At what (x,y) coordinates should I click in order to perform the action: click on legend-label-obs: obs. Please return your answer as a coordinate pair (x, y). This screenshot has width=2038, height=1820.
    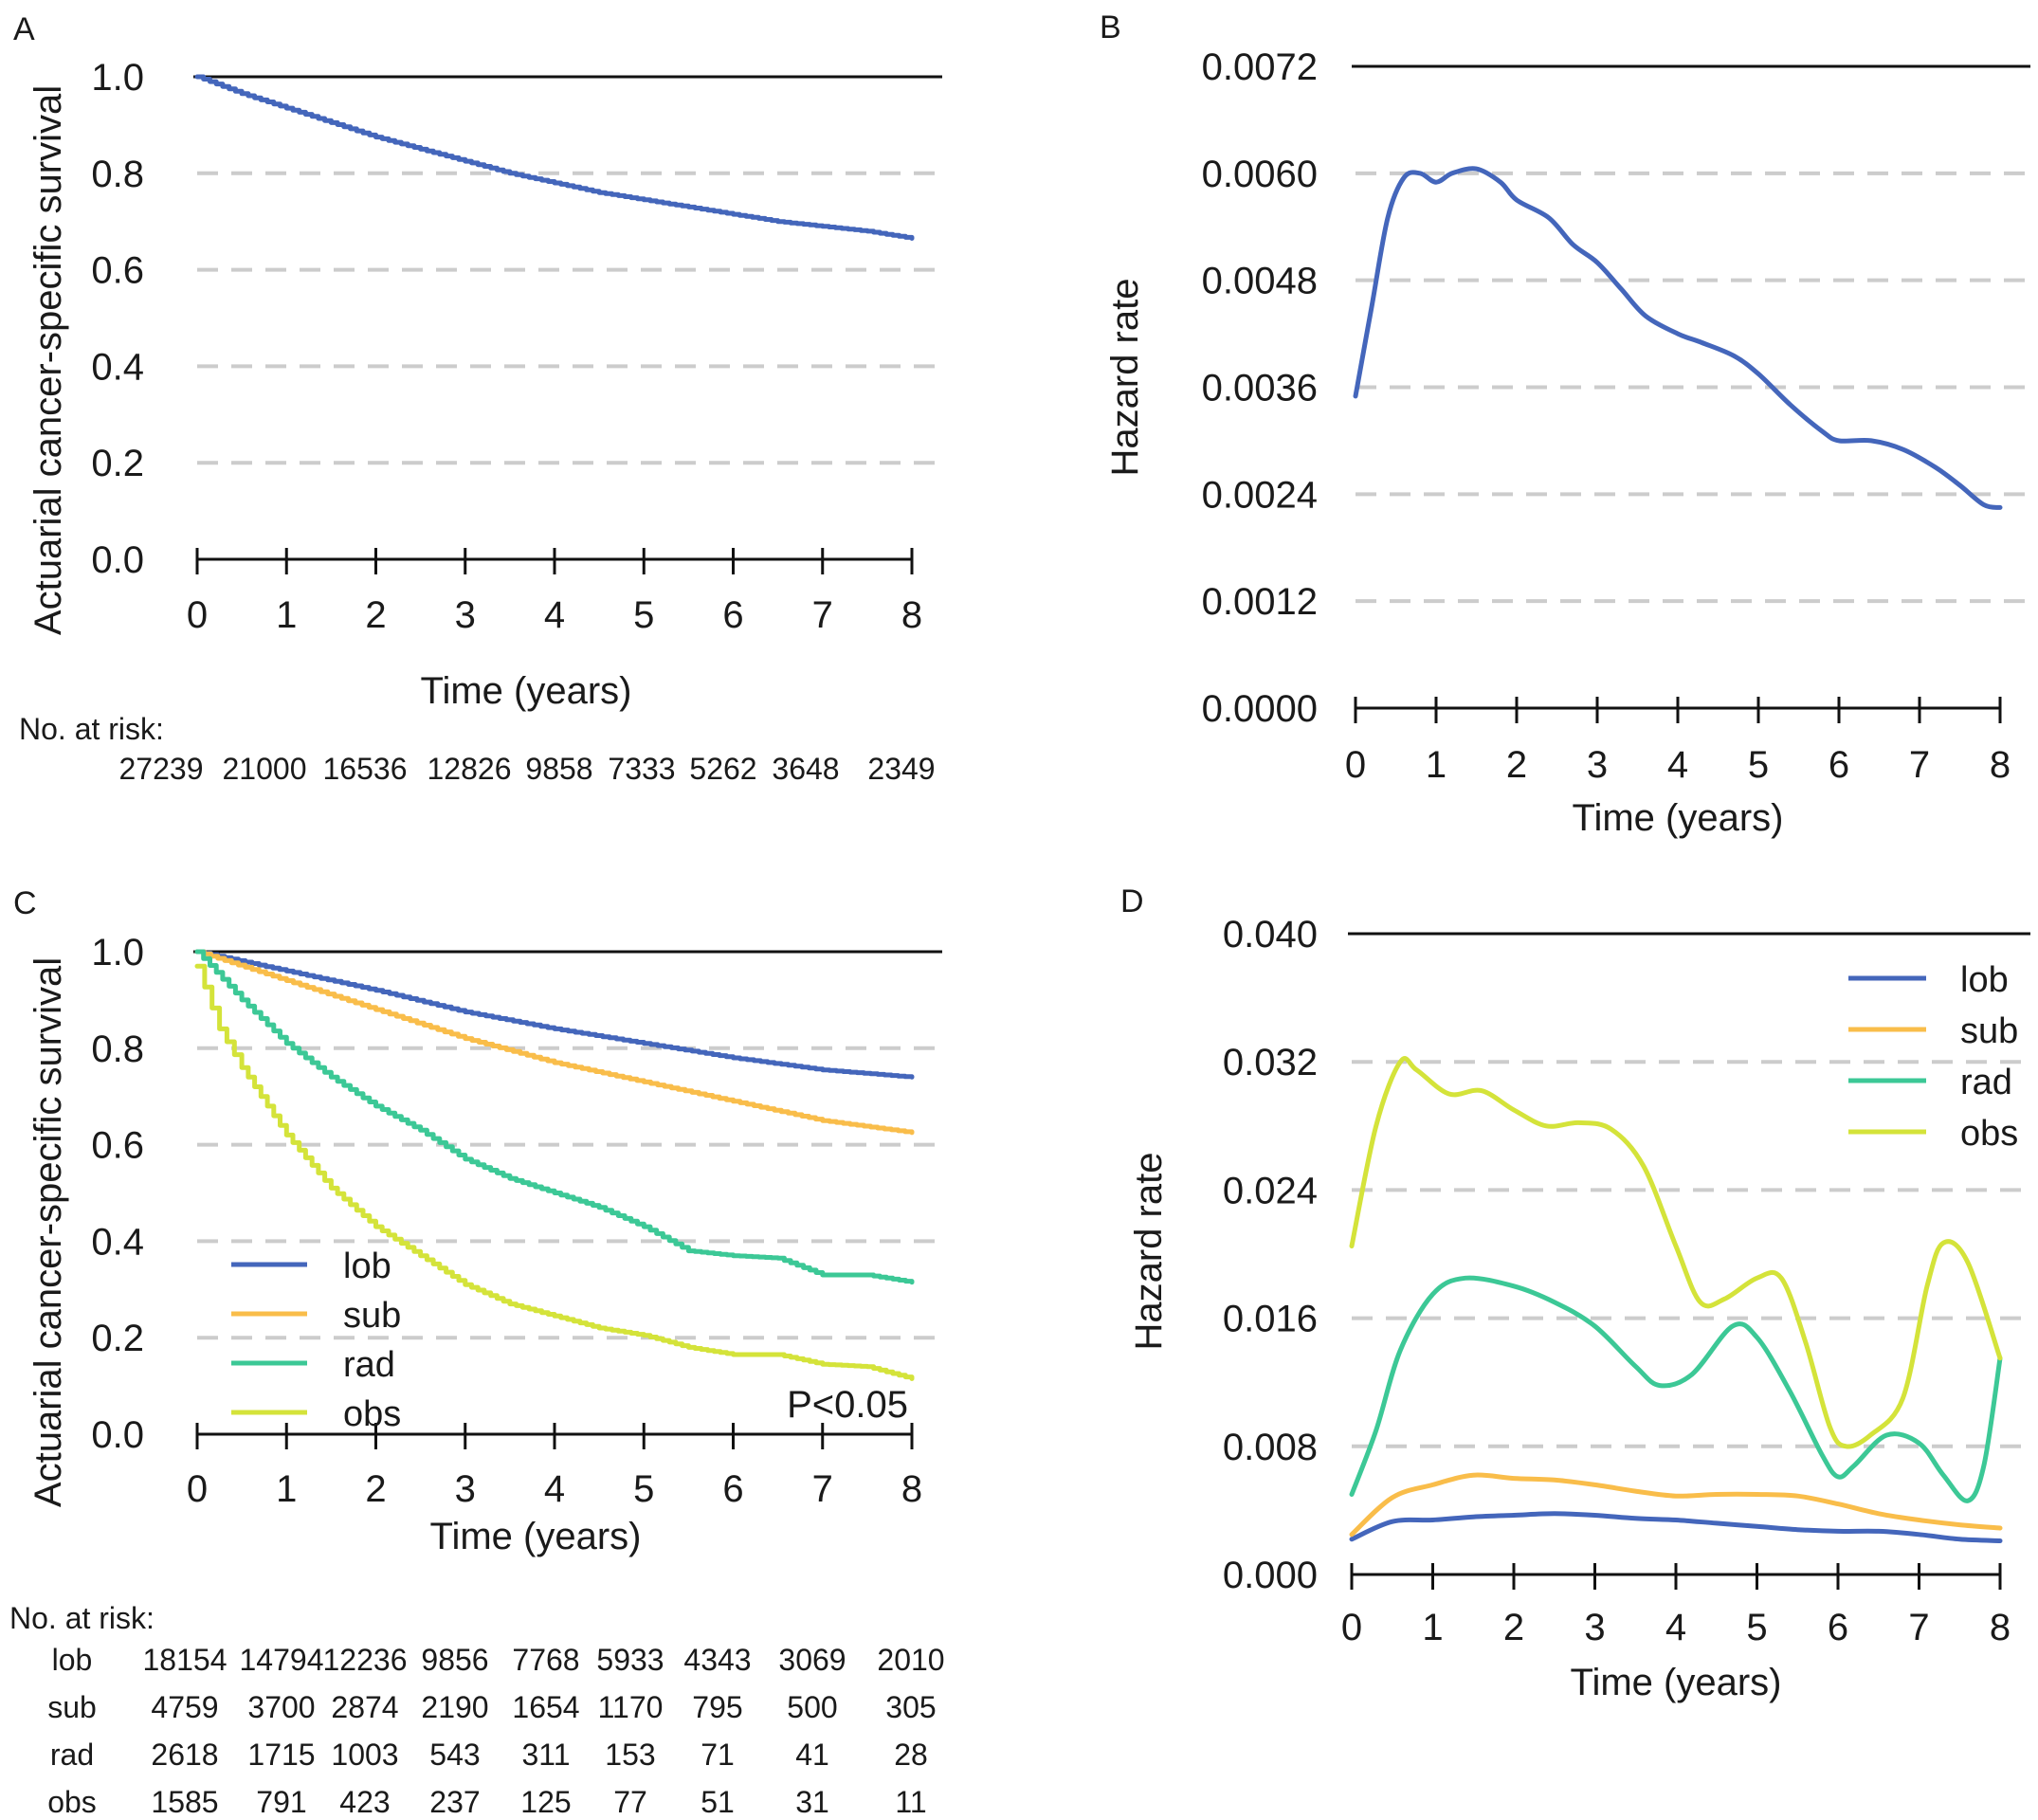
    Looking at the image, I should click on (1989, 1134).